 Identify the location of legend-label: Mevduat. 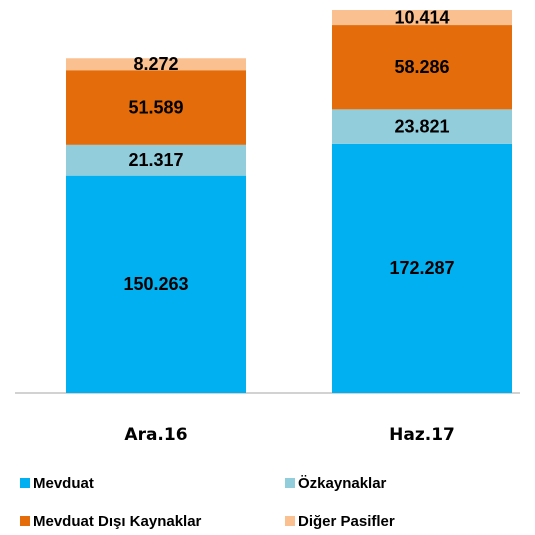
(63, 483).